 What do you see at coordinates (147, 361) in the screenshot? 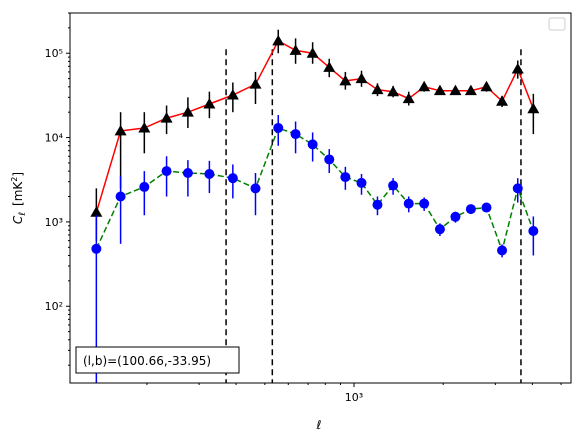
I see `annotation-text: (l,b)=(100.66,-33.95)` at bounding box center [147, 361].